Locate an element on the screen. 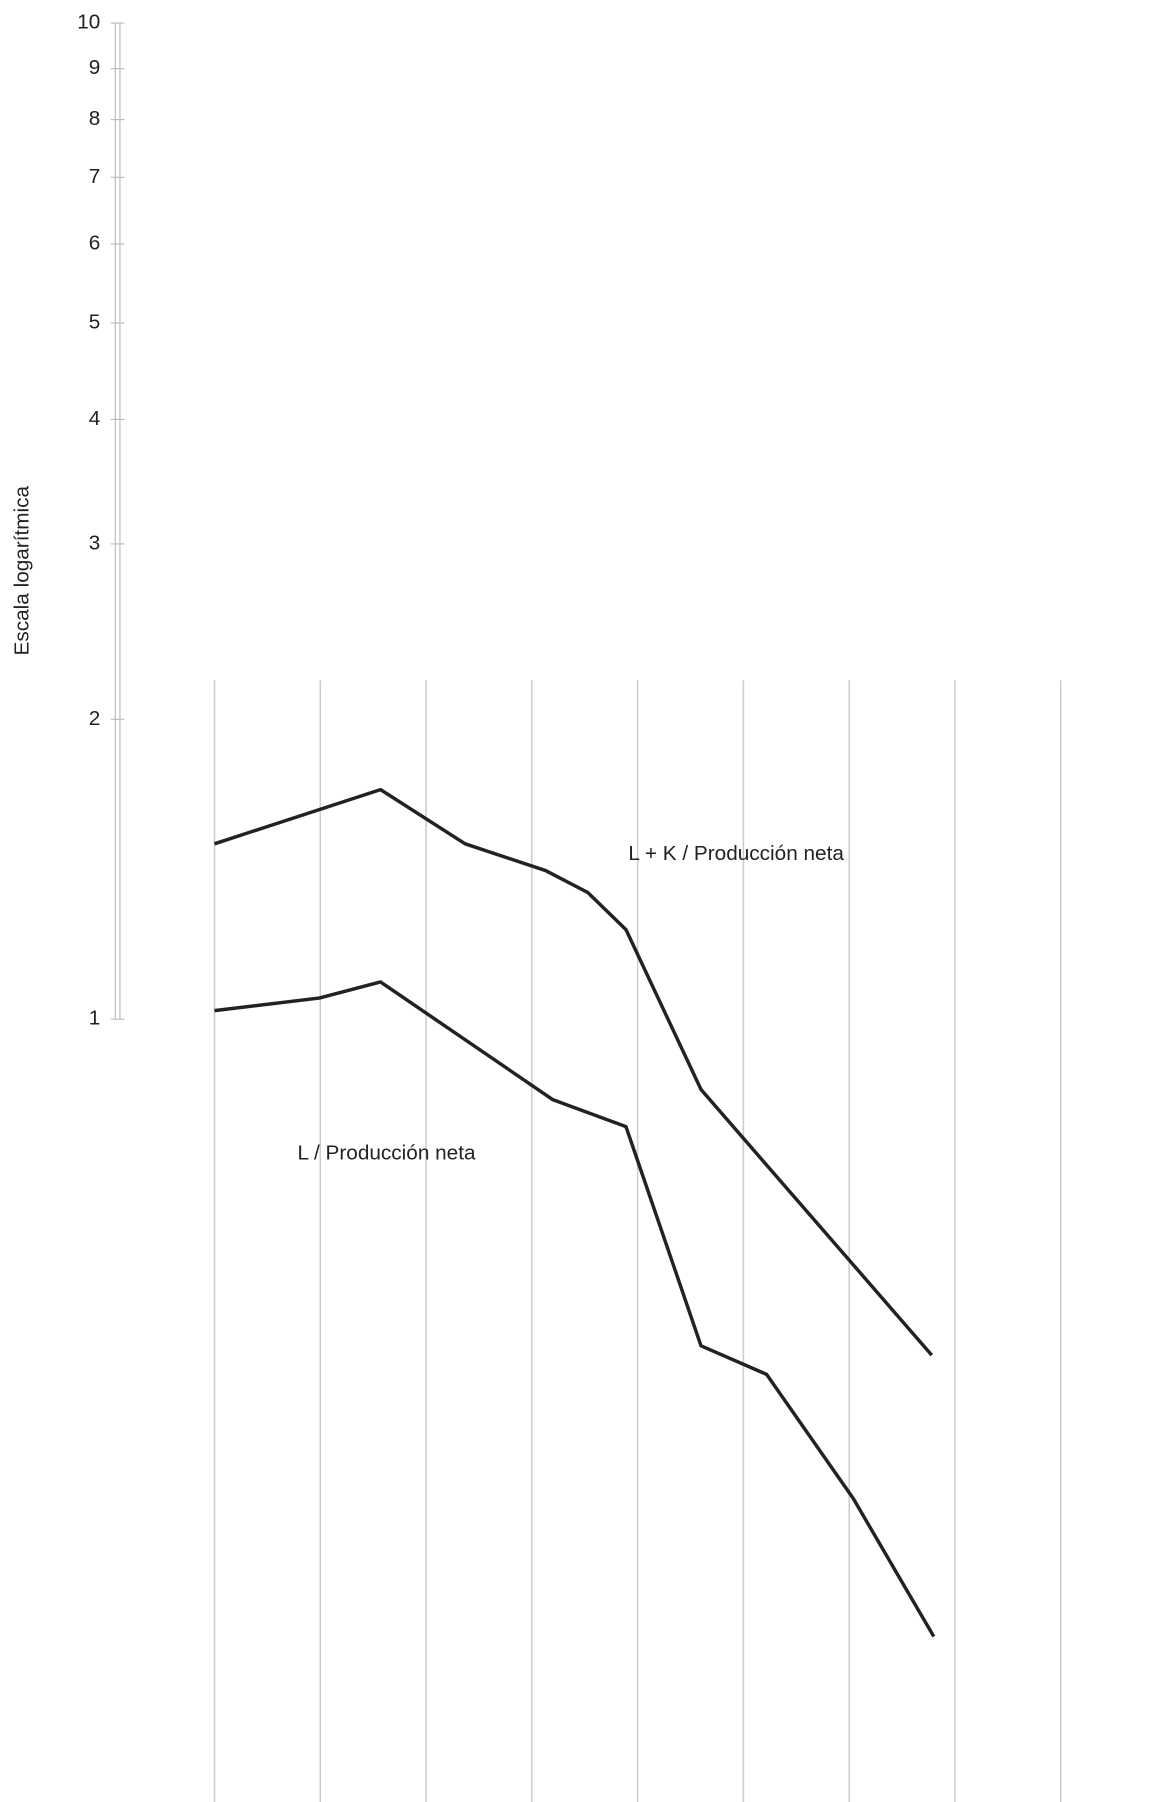  y-tick-label: 8 is located at coordinates (95, 118).